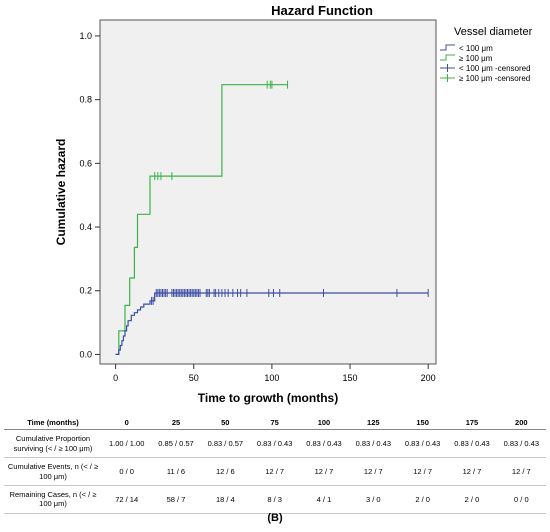  What do you see at coordinates (53, 499) in the screenshot?
I see `table-row-label: Remaining Cases, n (< / ≥ 100 μm)` at bounding box center [53, 499].